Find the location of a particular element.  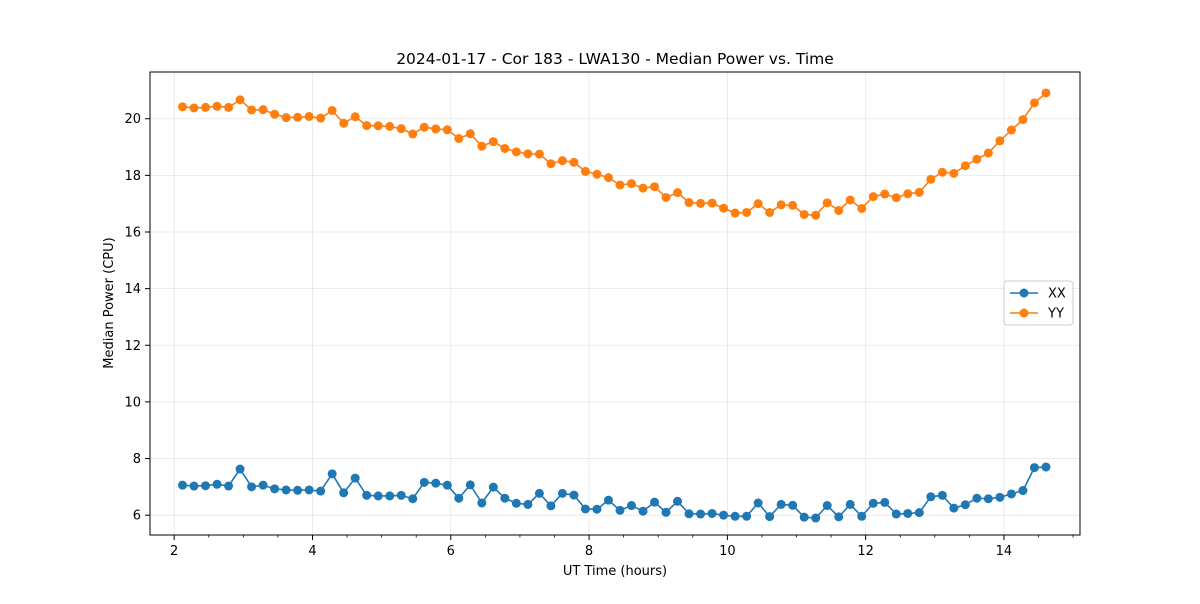

y-tick-label: 6 is located at coordinates (137, 516).